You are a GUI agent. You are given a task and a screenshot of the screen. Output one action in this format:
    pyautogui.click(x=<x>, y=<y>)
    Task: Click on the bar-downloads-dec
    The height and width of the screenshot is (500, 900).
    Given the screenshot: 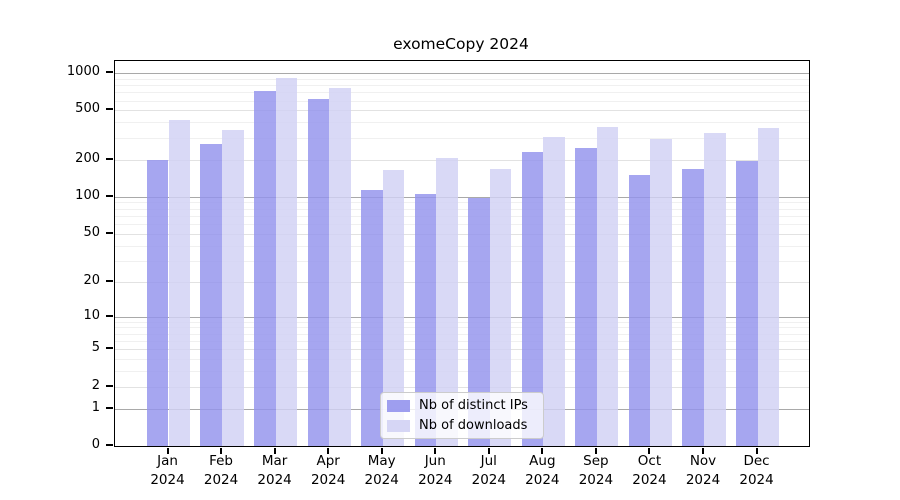 What is the action you would take?
    pyautogui.click(x=768, y=286)
    